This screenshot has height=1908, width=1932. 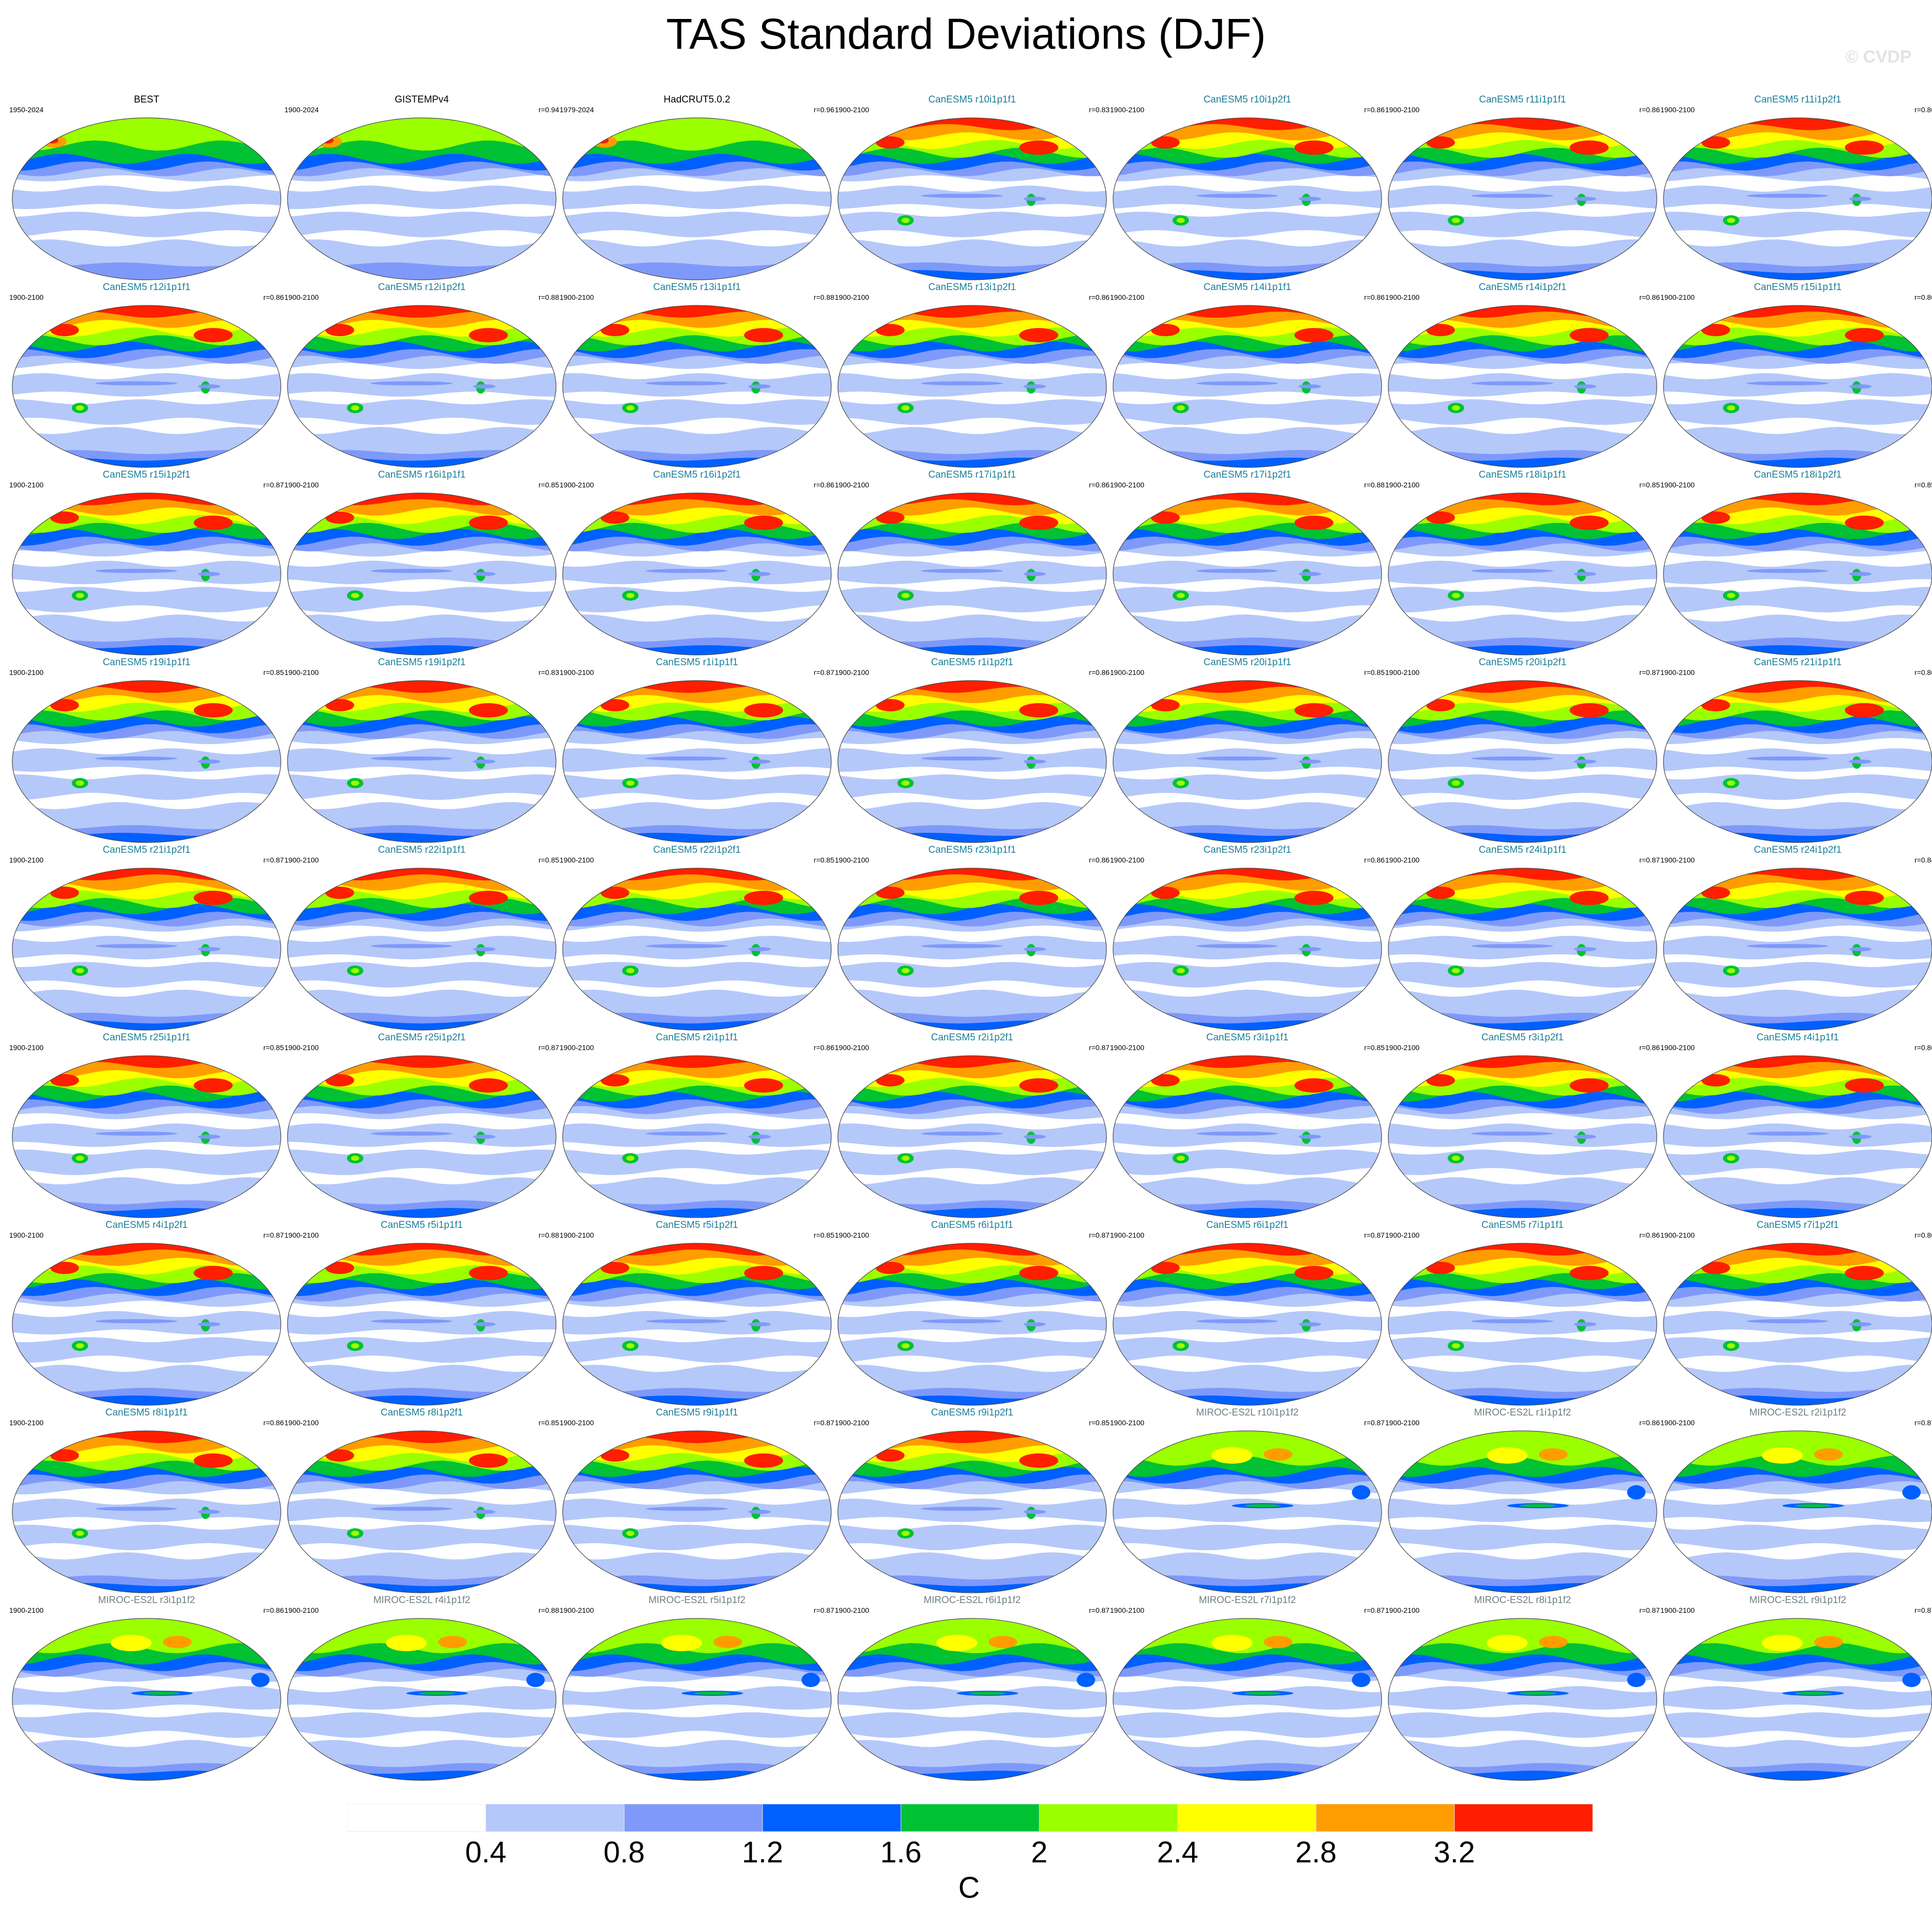 I want to click on panel-title: CanESM5 r13i1p2f1, so click(x=972, y=287).